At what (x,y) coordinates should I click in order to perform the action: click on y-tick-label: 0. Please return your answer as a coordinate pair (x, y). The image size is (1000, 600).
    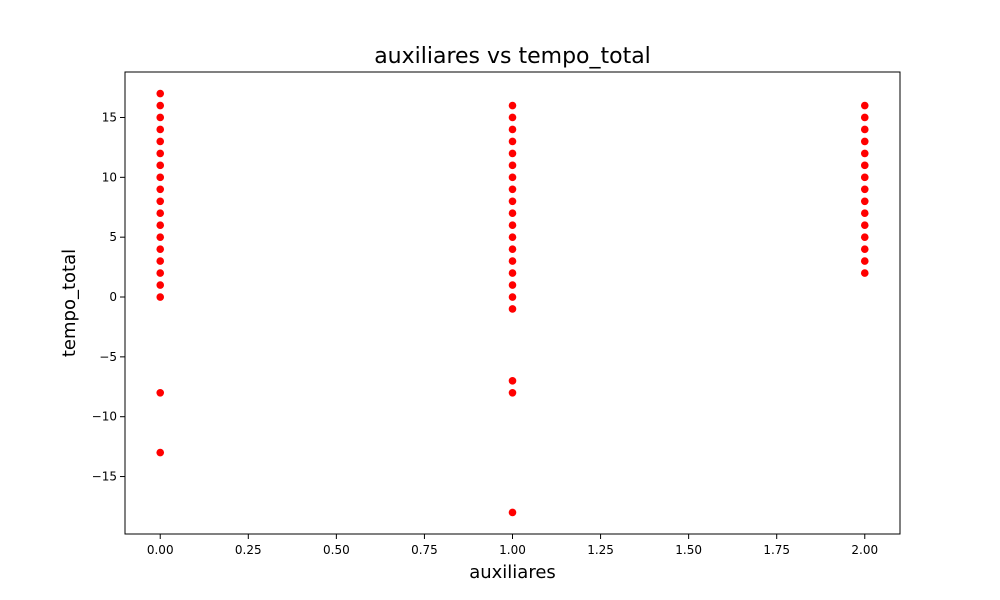
    Looking at the image, I should click on (113, 297).